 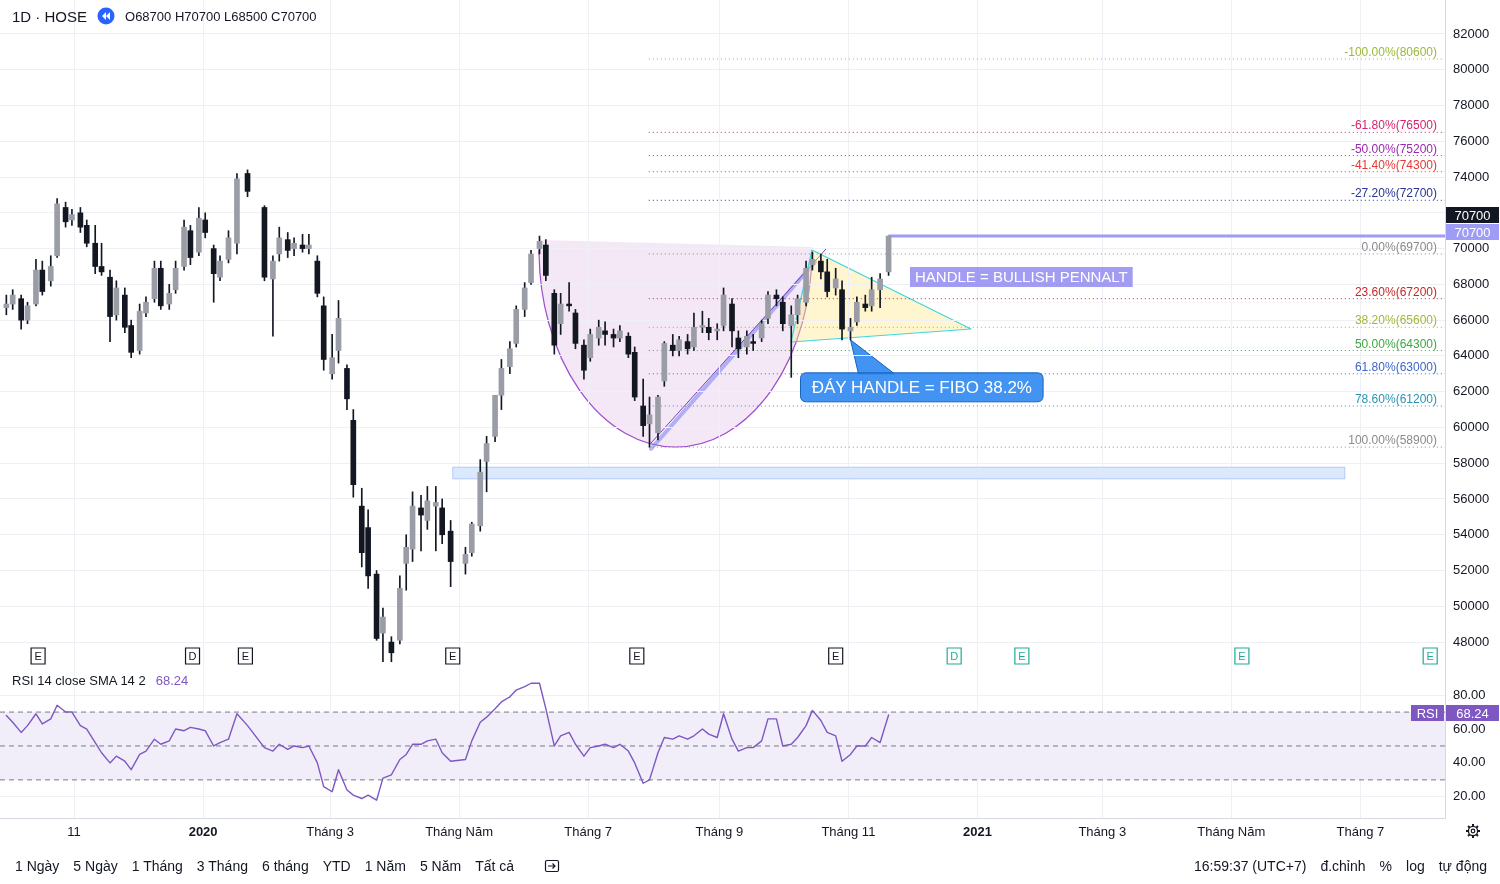 What do you see at coordinates (1469, 694) in the screenshot?
I see `y-tick-label: 80.00` at bounding box center [1469, 694].